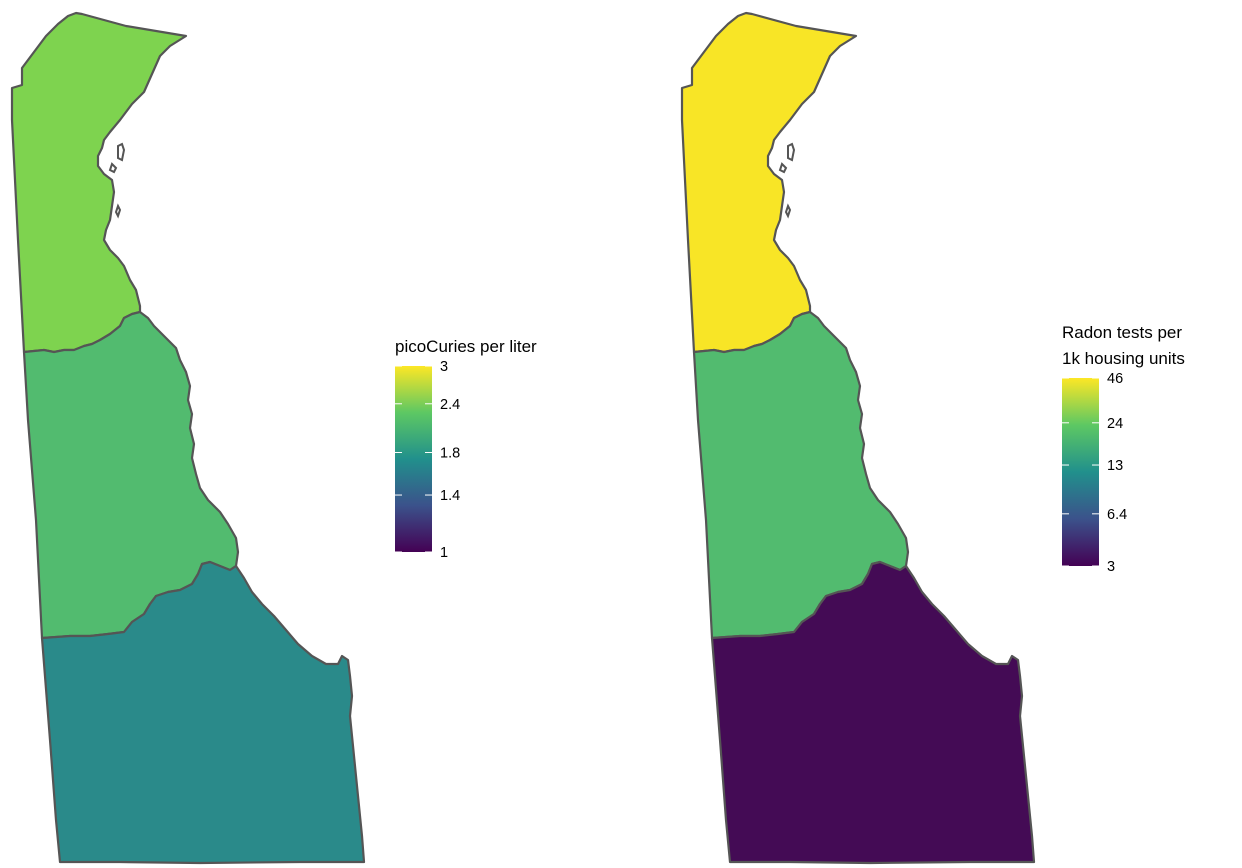 The height and width of the screenshot is (868, 1242). Describe the element at coordinates (1117, 515) in the screenshot. I see `colorbar-tick-label: 6.4` at that location.